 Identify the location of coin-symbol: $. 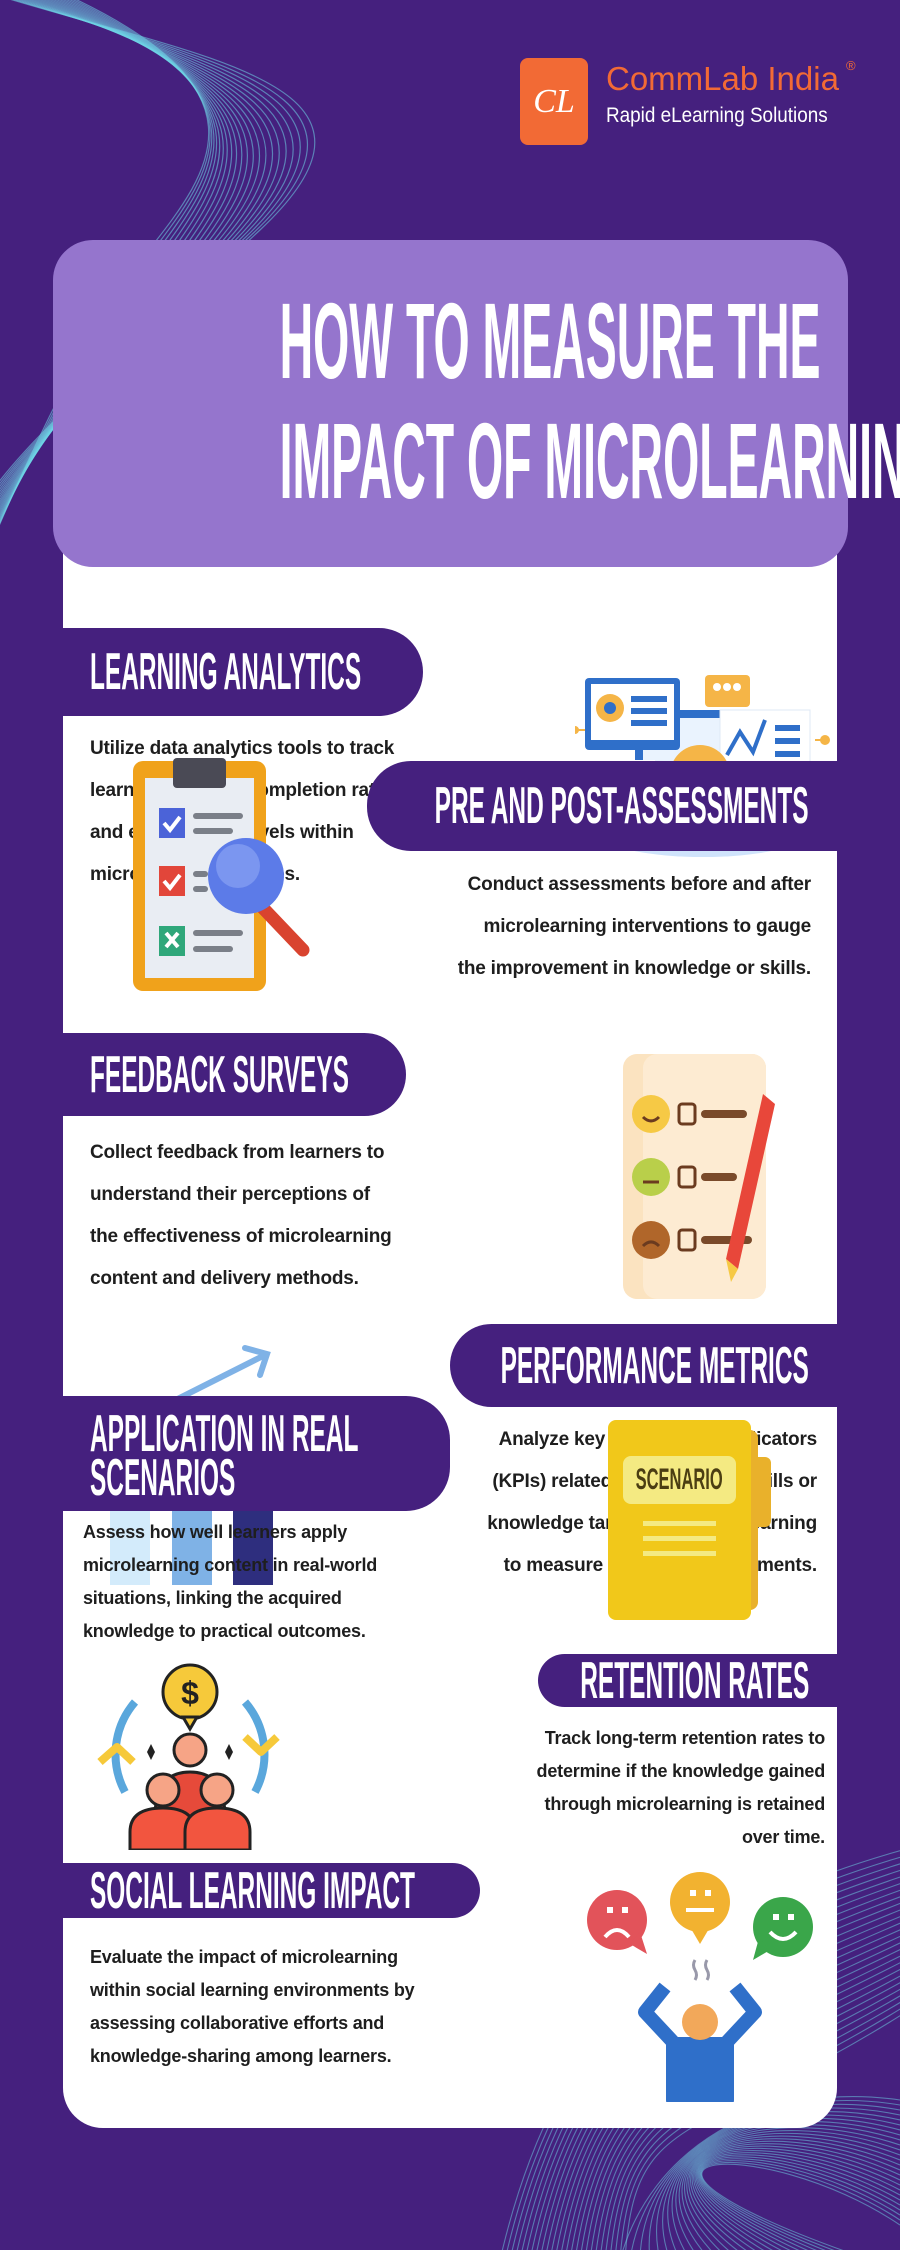
(190, 1693).